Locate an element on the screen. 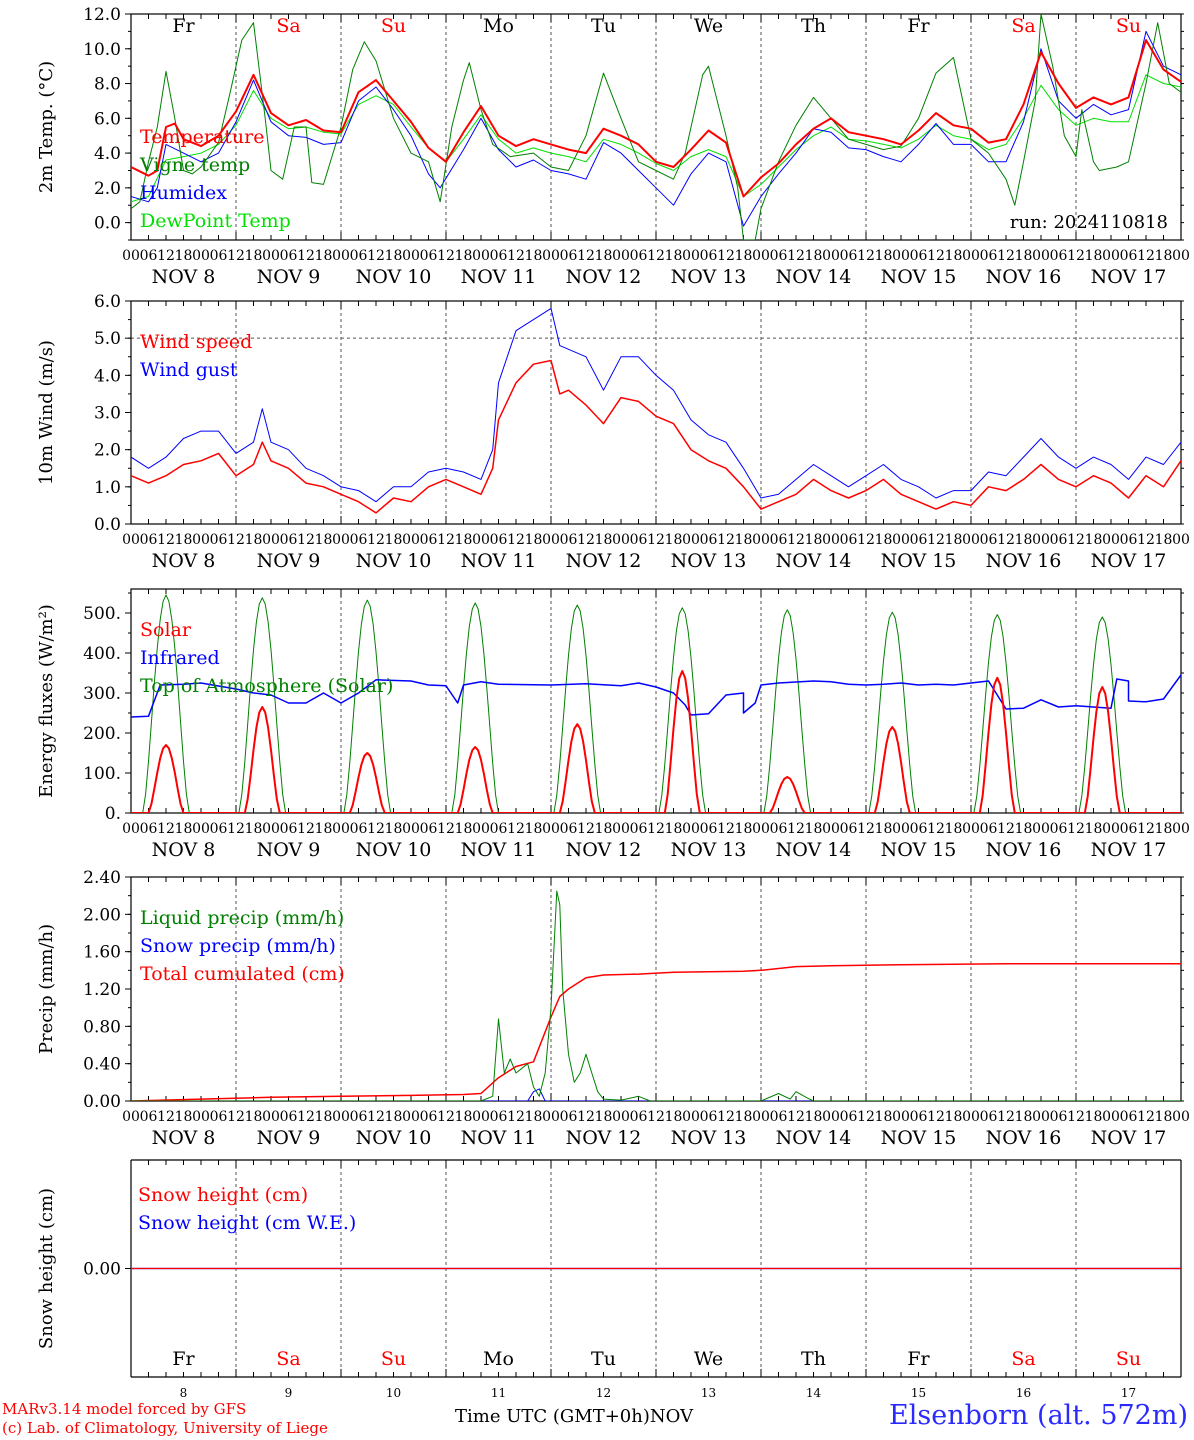  plot-frame is located at coordinates (656, 701).